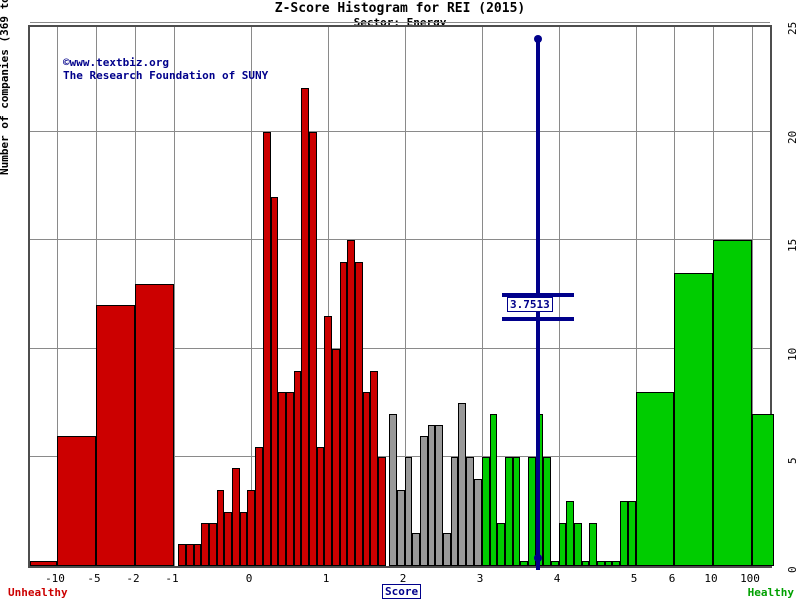 This screenshot has height=600, width=800. I want to click on y-tick-25: 25, so click(792, 28).